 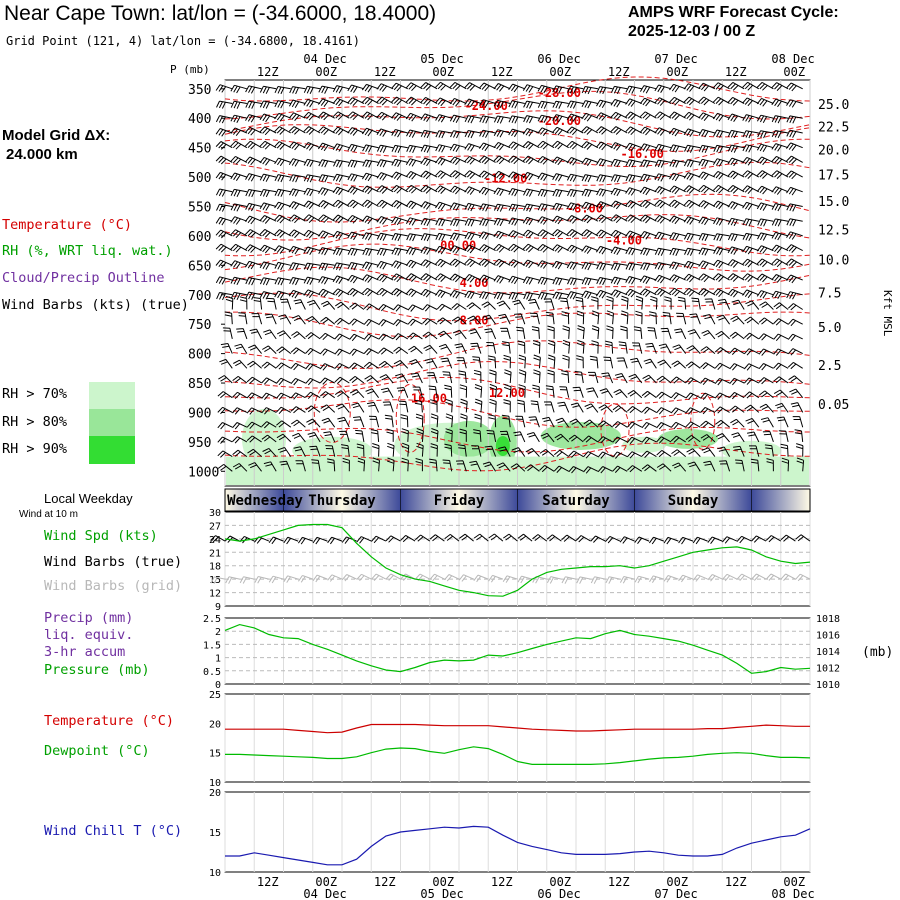 I want to click on bottom-time-hour-label: 00Z, so click(x=326, y=882).